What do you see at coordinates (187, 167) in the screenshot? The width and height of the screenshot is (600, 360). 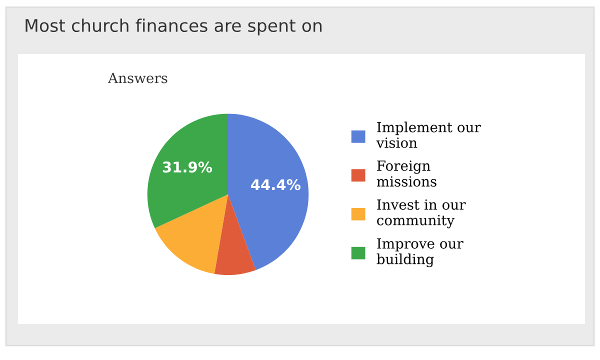 I see `data-label: 31.9%` at bounding box center [187, 167].